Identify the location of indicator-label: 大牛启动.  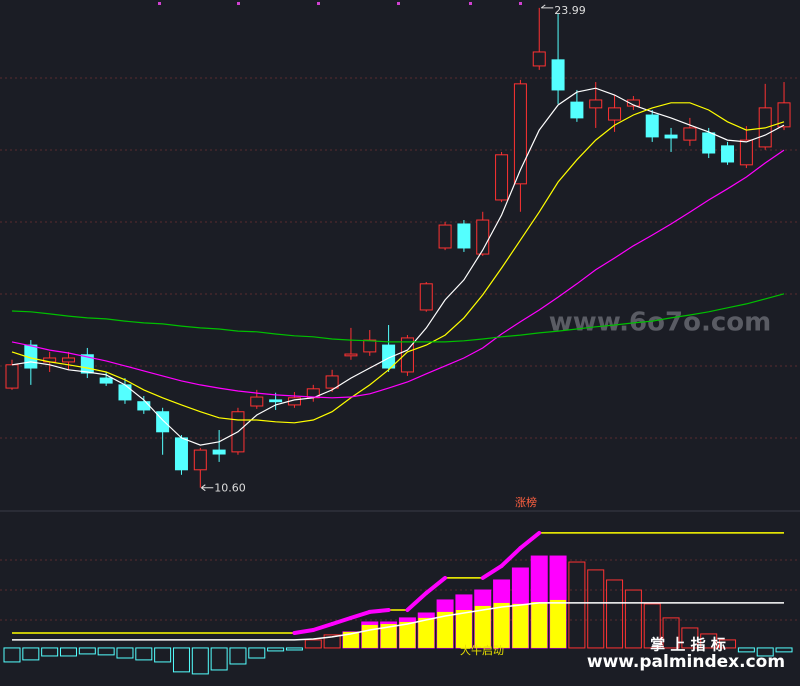
(482, 650).